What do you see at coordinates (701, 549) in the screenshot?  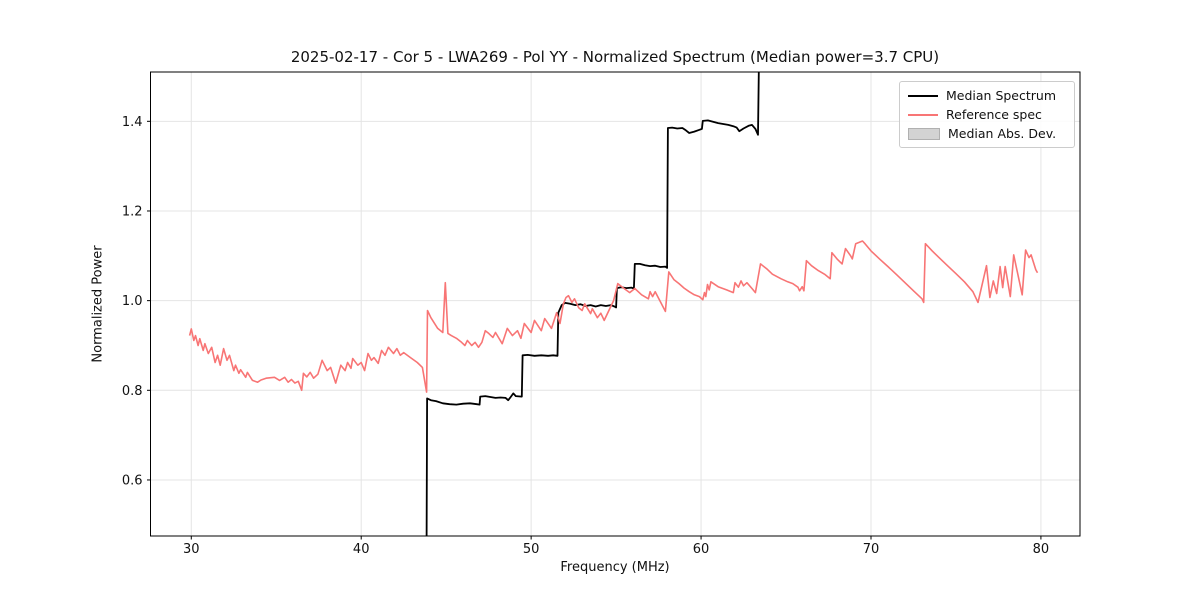 I see `x-tick-label: 60` at bounding box center [701, 549].